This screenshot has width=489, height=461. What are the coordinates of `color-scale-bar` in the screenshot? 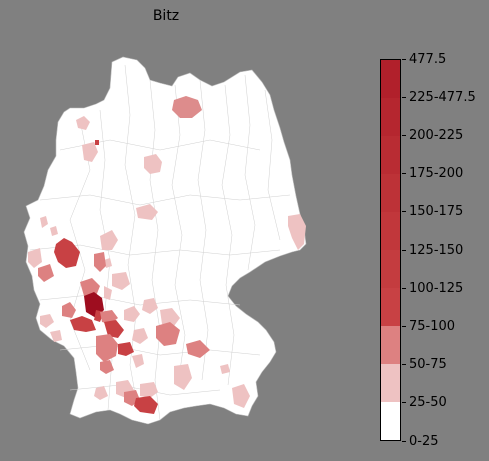 It's located at (390, 250).